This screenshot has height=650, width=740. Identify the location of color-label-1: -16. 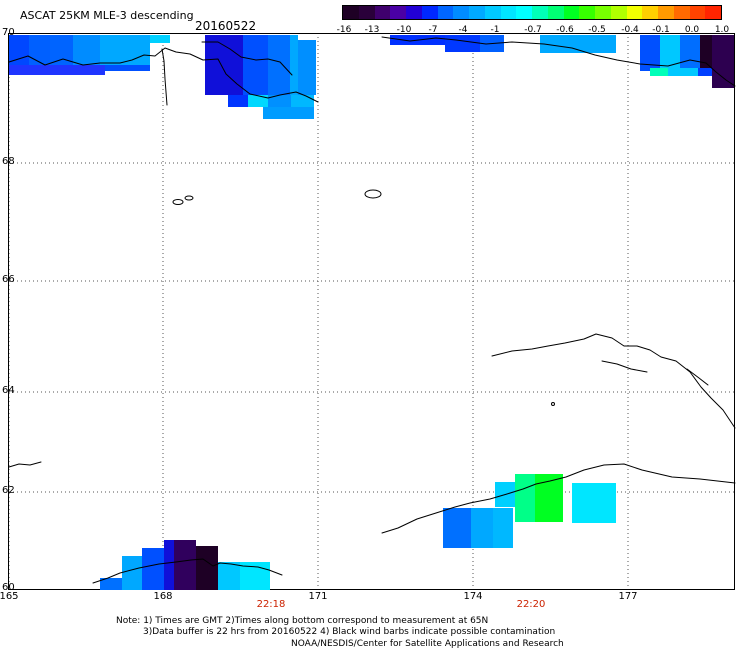
(344, 30).